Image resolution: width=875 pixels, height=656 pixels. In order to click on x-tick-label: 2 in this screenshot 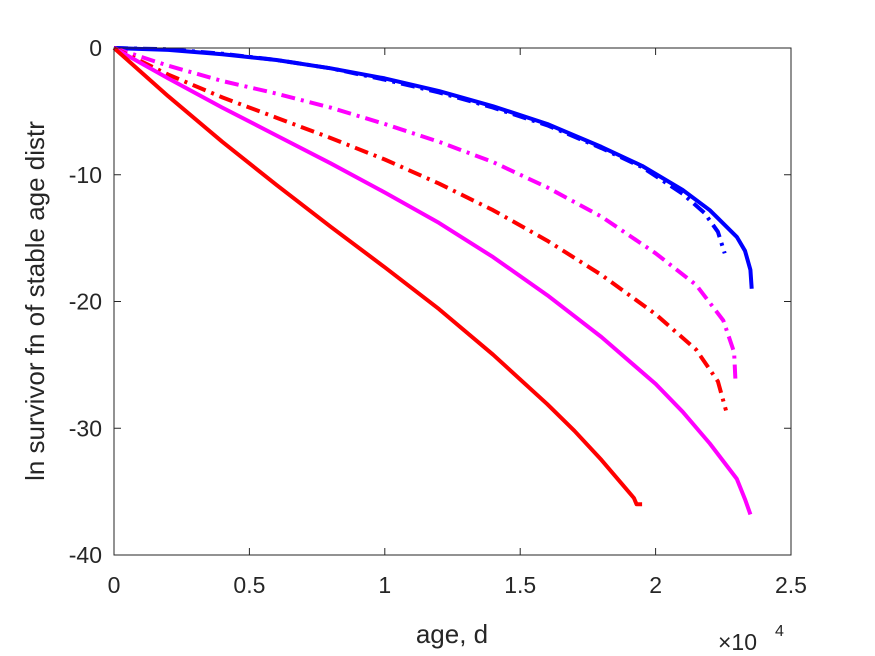, I will do `click(655, 585)`.